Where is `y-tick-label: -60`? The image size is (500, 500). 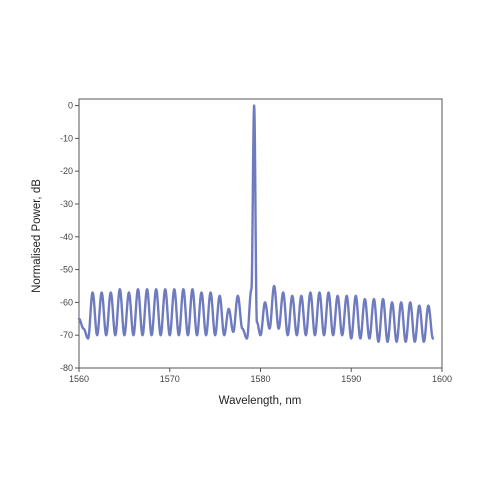 y-tick-label: -60 is located at coordinates (66, 302).